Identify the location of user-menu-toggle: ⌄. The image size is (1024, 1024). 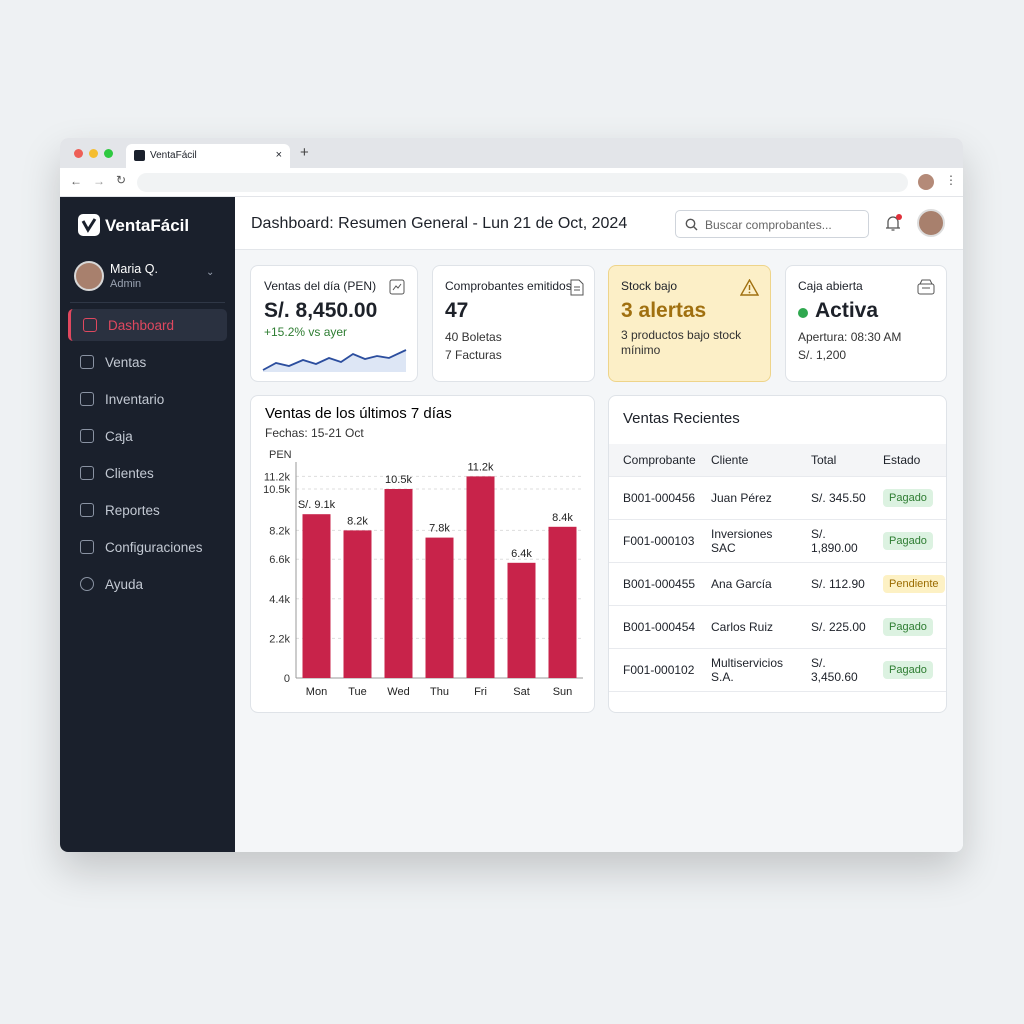
(210, 272).